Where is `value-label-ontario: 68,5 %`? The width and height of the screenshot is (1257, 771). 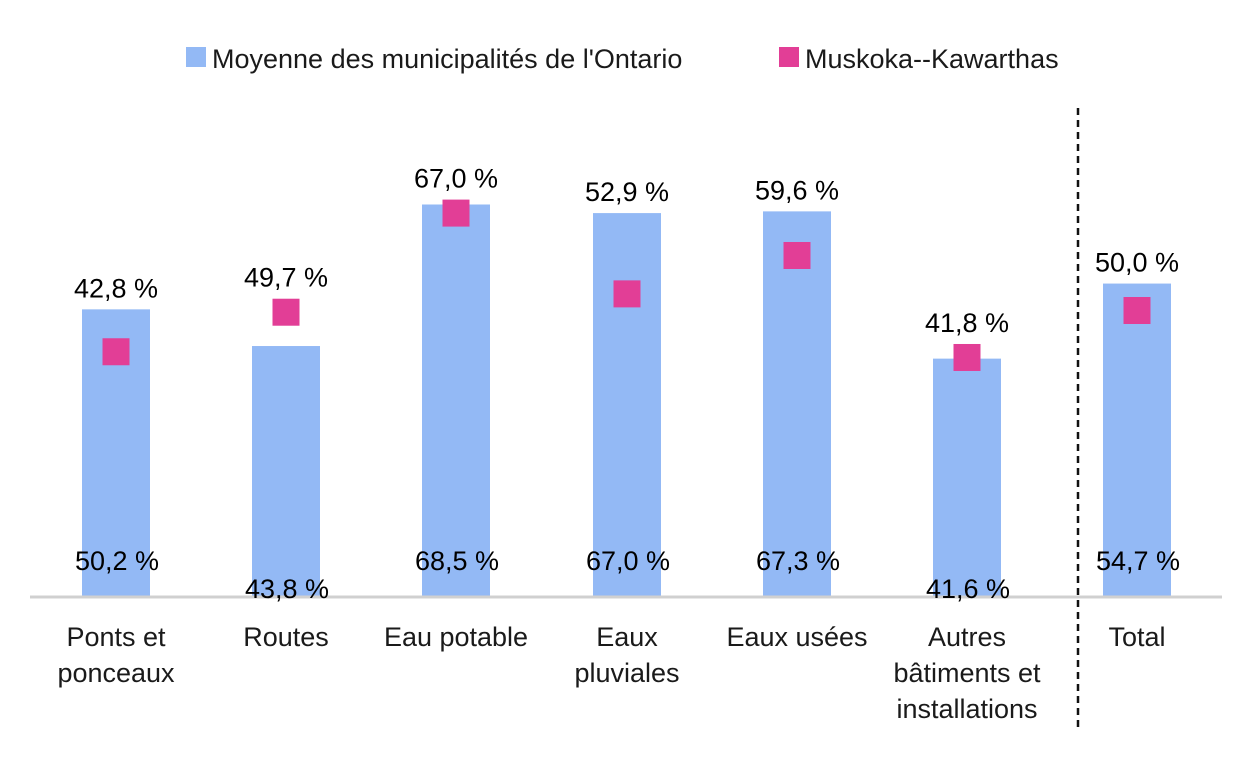 value-label-ontario: 68,5 % is located at coordinates (457, 561).